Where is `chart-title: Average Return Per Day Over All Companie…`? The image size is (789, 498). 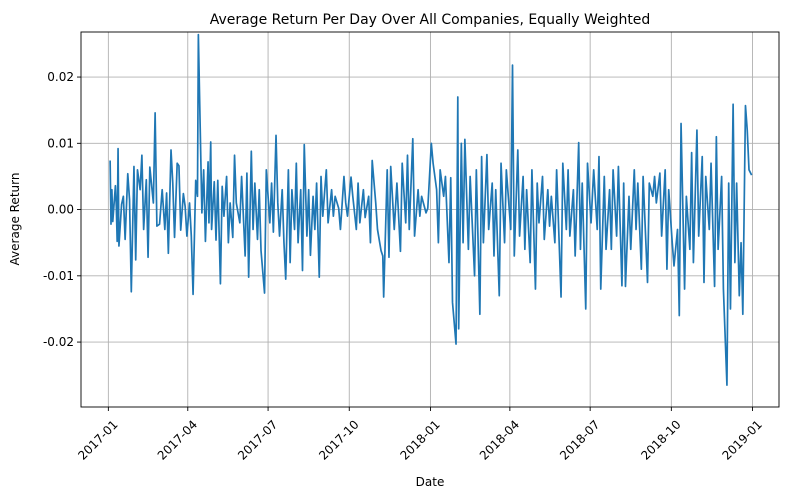 chart-title: Average Return Per Day Over All Companie… is located at coordinates (430, 20).